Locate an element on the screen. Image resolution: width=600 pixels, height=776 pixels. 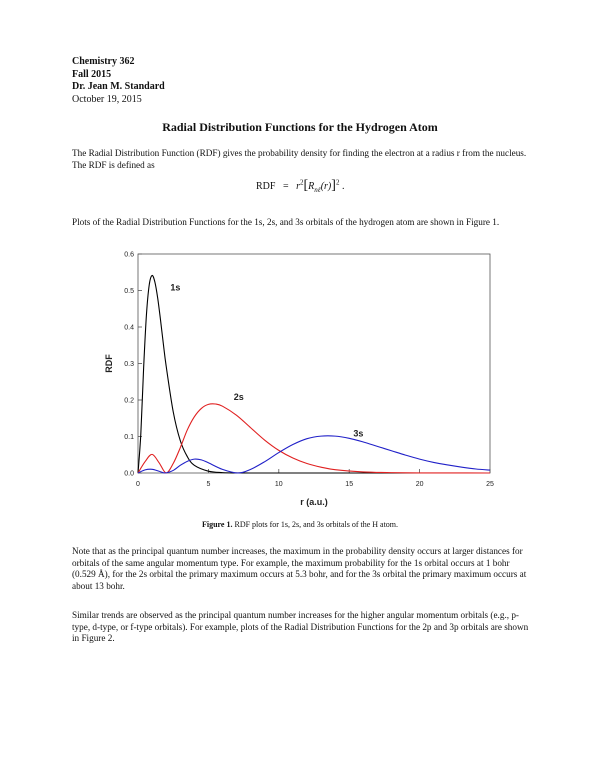
term: Fall 2015 is located at coordinates (92, 74).